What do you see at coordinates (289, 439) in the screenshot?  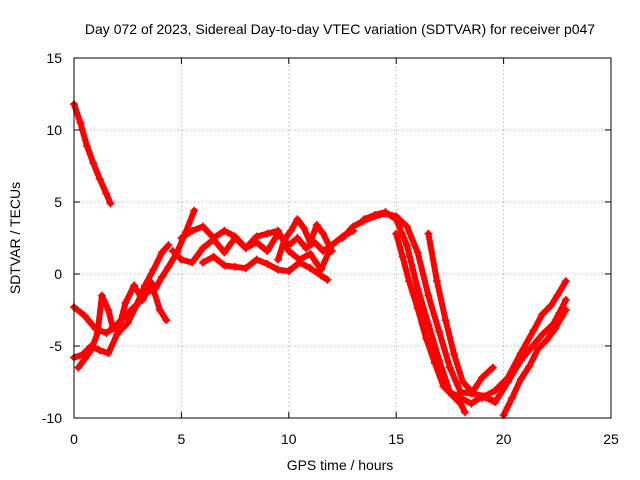 I see `x-tick-label: 10` at bounding box center [289, 439].